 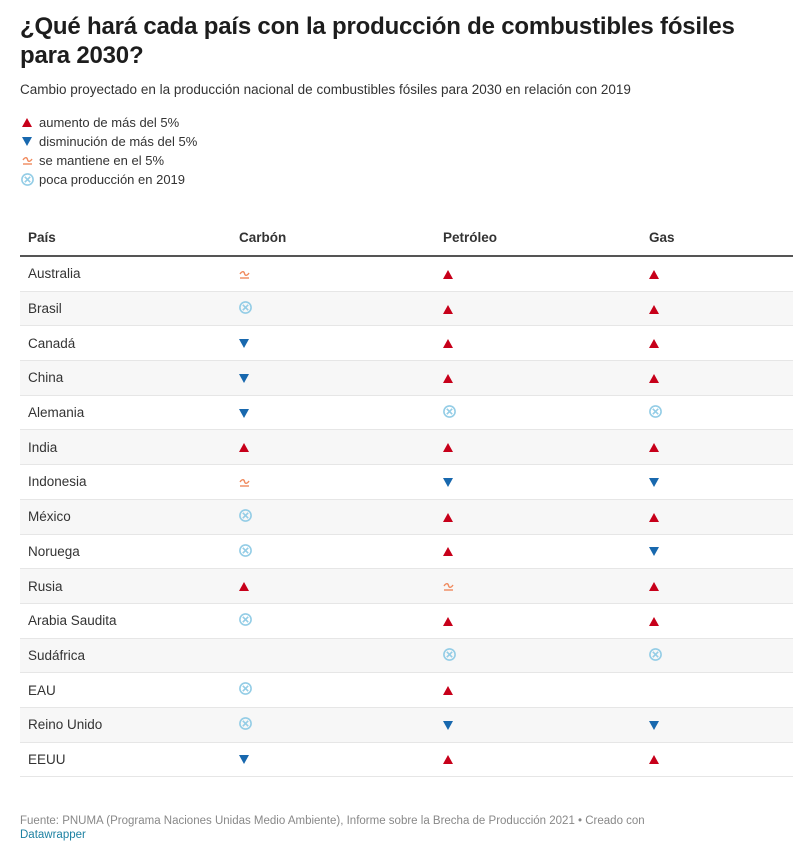 What do you see at coordinates (717, 238) in the screenshot?
I see `column-header-gas: Gas` at bounding box center [717, 238].